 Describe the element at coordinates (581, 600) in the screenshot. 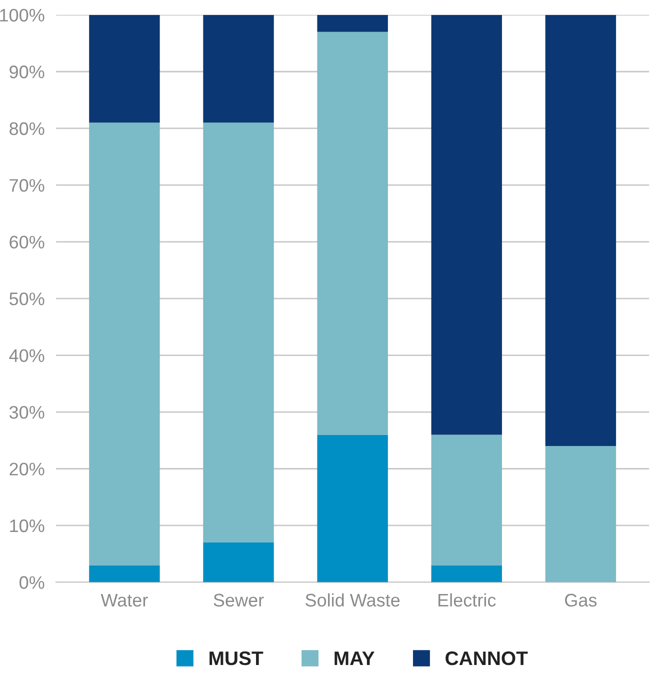

I see `x-tick-label: Gas` at that location.